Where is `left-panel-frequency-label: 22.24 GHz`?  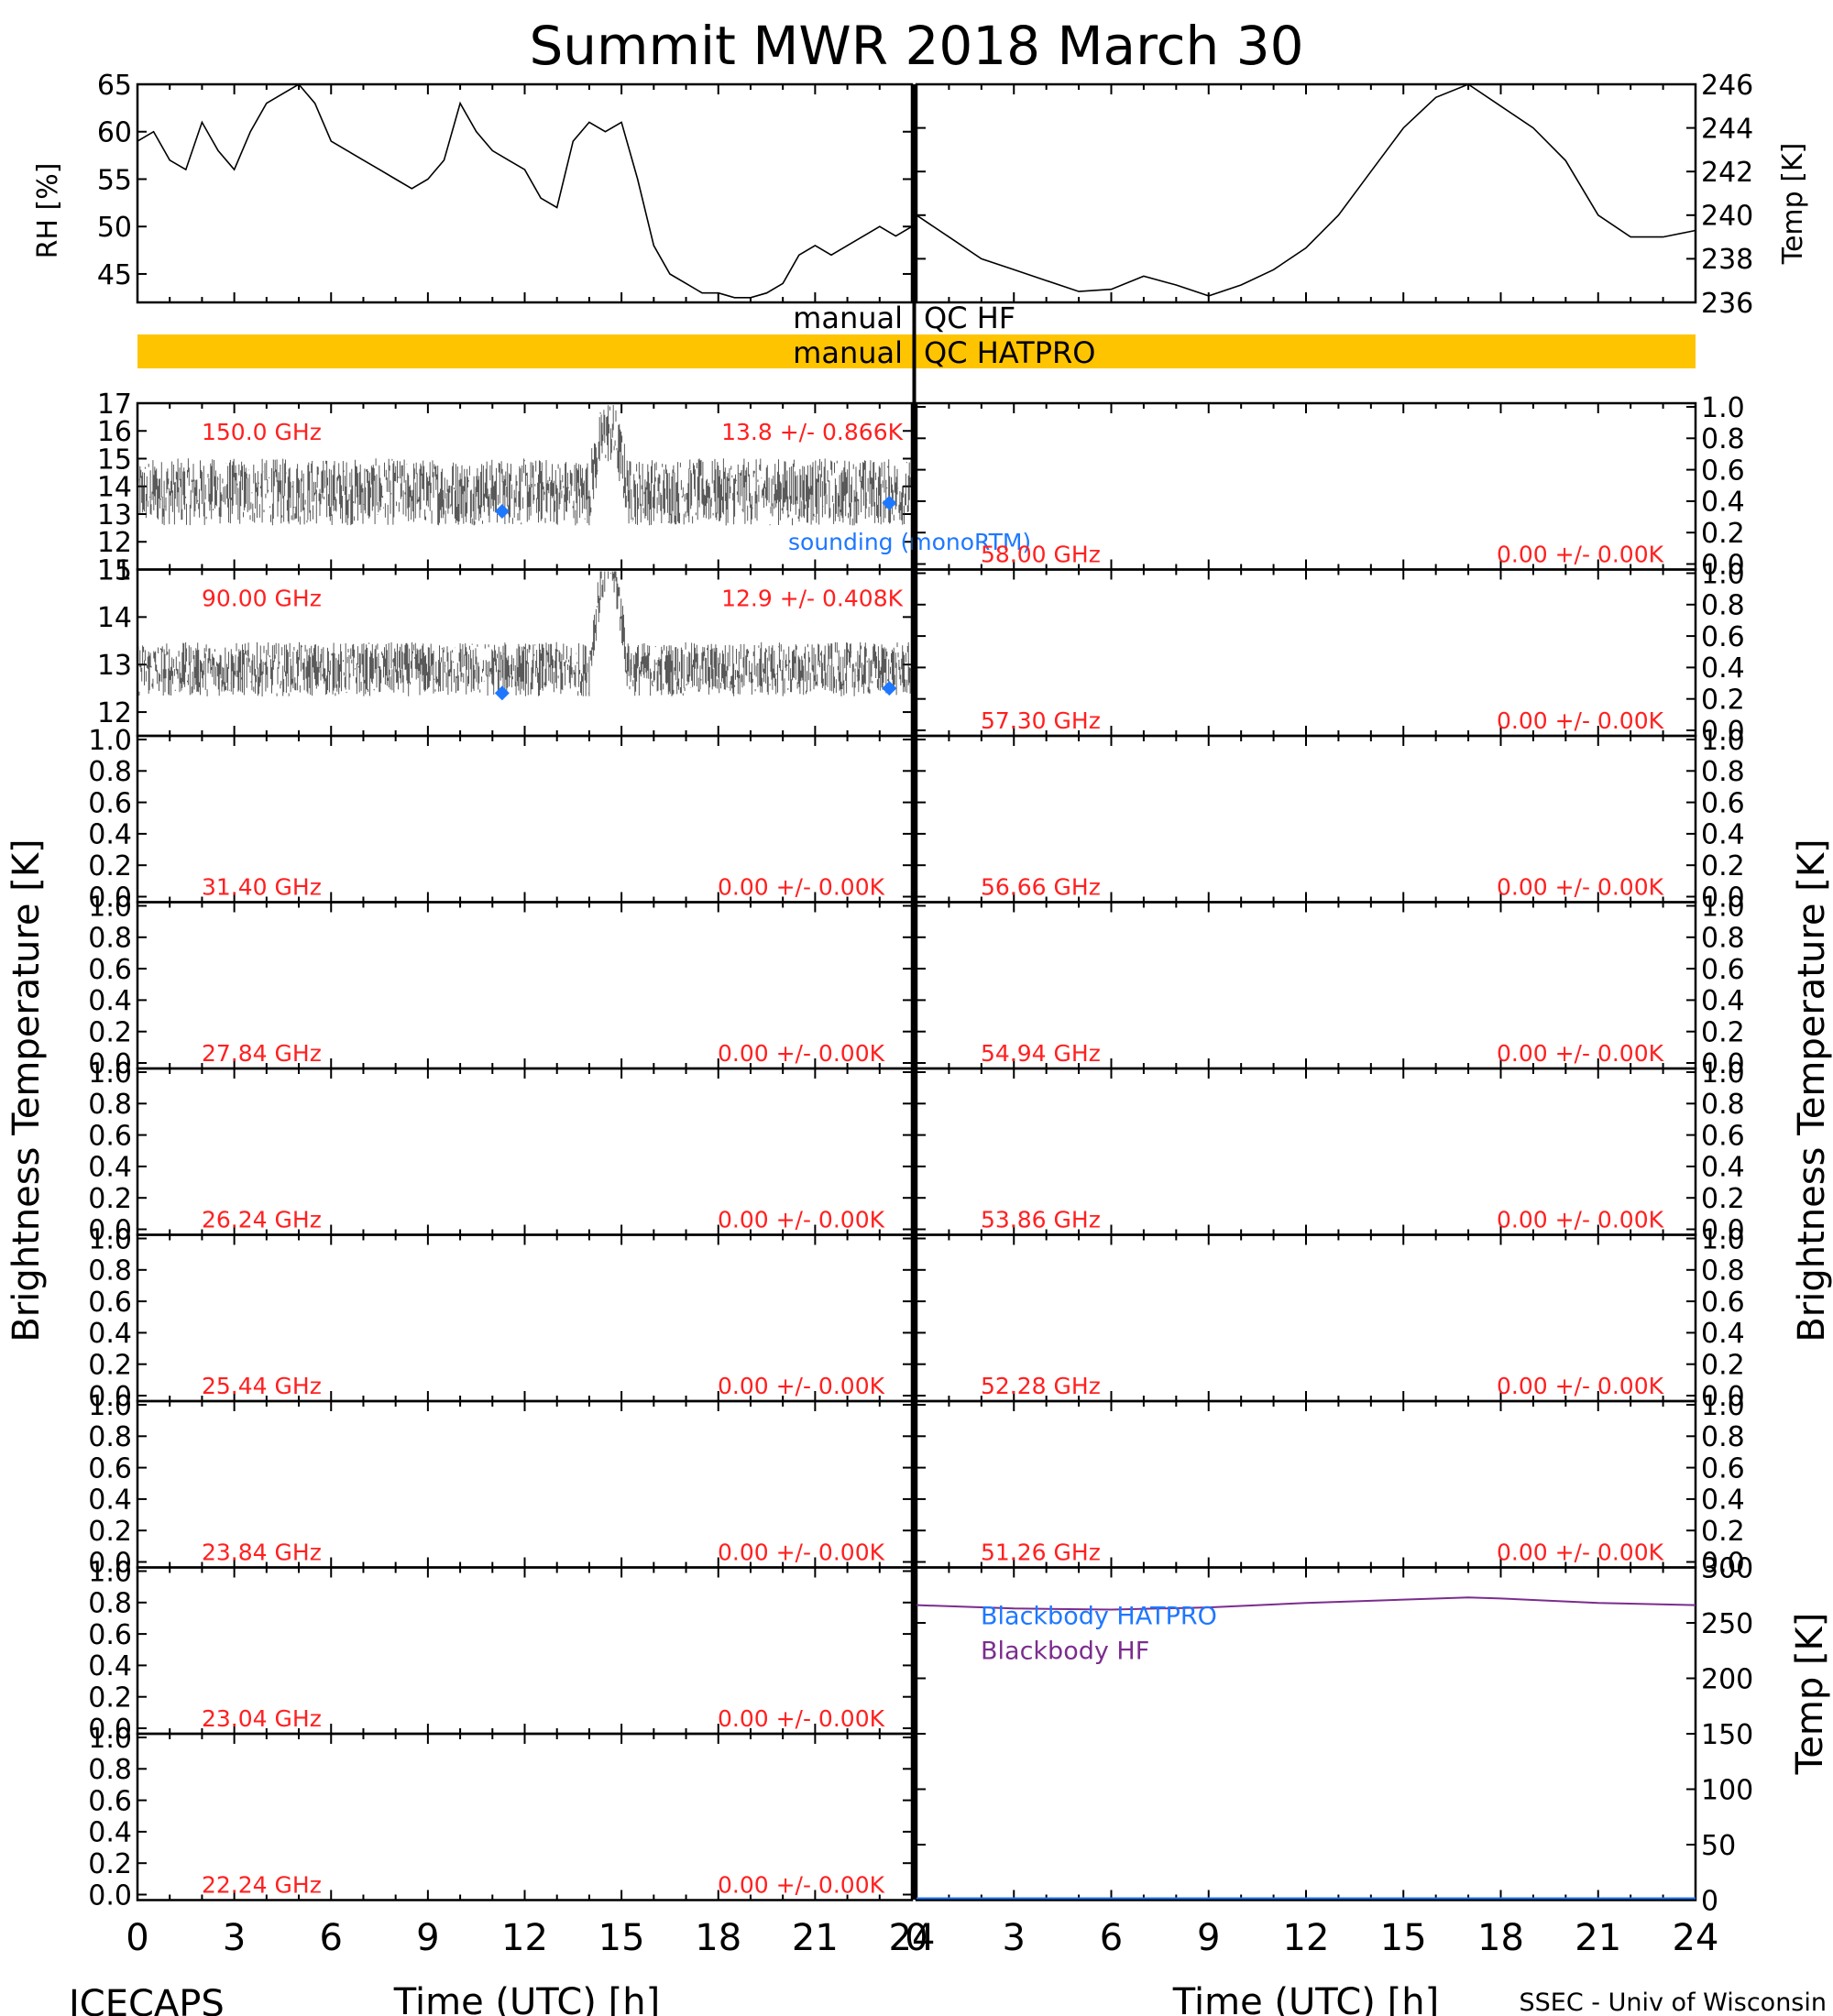
left-panel-frequency-label: 22.24 GHz is located at coordinates (262, 1885).